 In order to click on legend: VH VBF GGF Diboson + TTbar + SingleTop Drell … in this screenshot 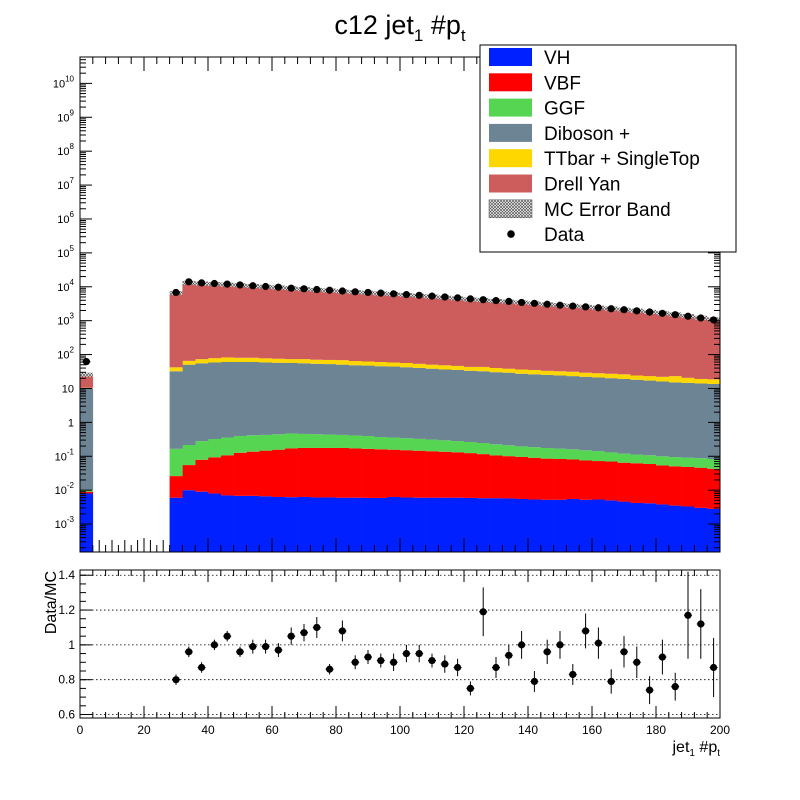, I will do `click(608, 148)`.